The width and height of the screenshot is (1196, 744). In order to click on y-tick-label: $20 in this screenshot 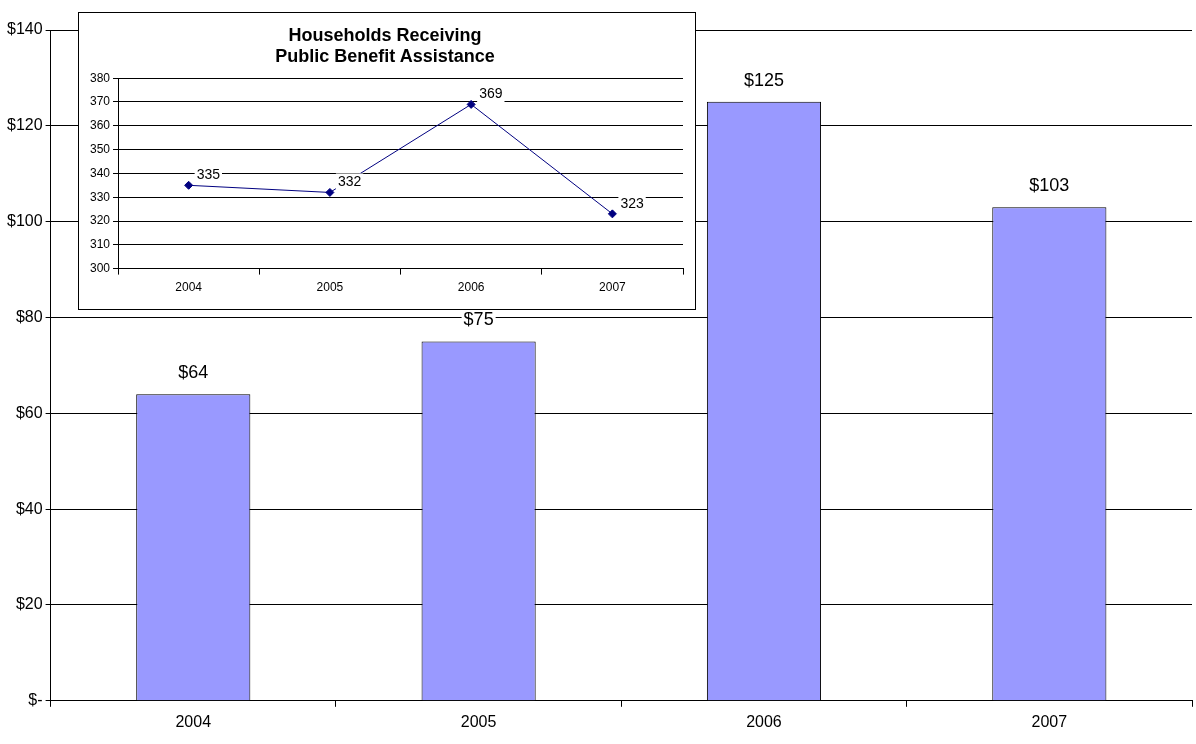, I will do `click(29, 604)`.